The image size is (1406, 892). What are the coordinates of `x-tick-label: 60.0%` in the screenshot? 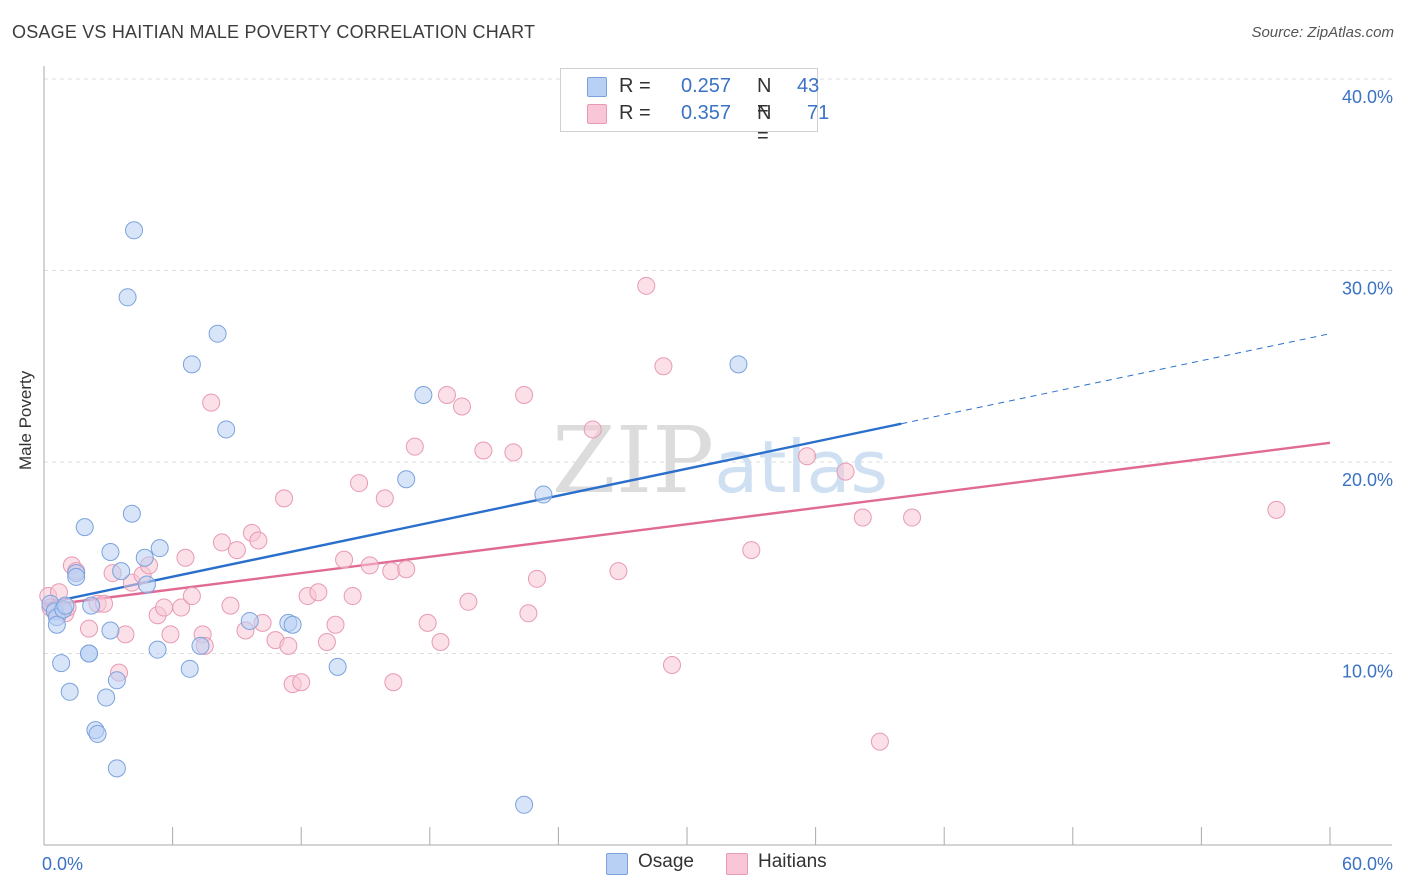 It's located at (1367, 864).